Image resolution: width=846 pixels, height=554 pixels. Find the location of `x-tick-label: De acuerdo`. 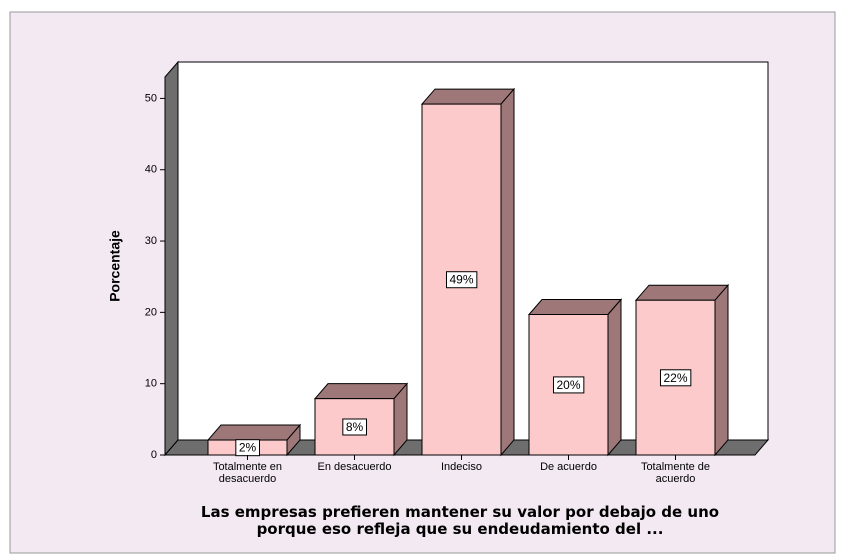

x-tick-label: De acuerdo is located at coordinates (568, 467).